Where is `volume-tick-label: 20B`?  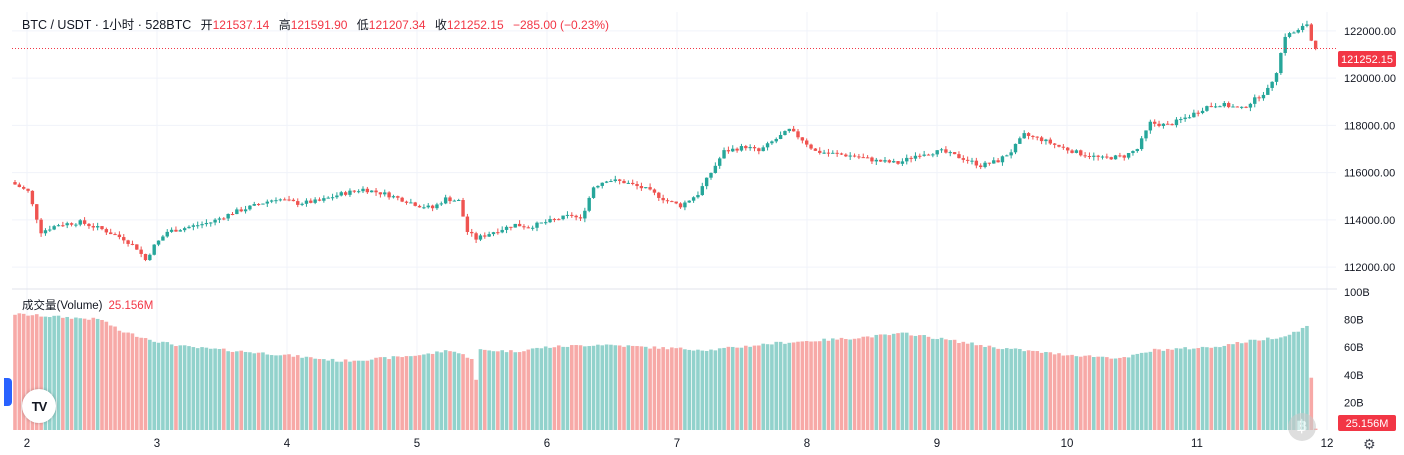
volume-tick-label: 20B is located at coordinates (1354, 403).